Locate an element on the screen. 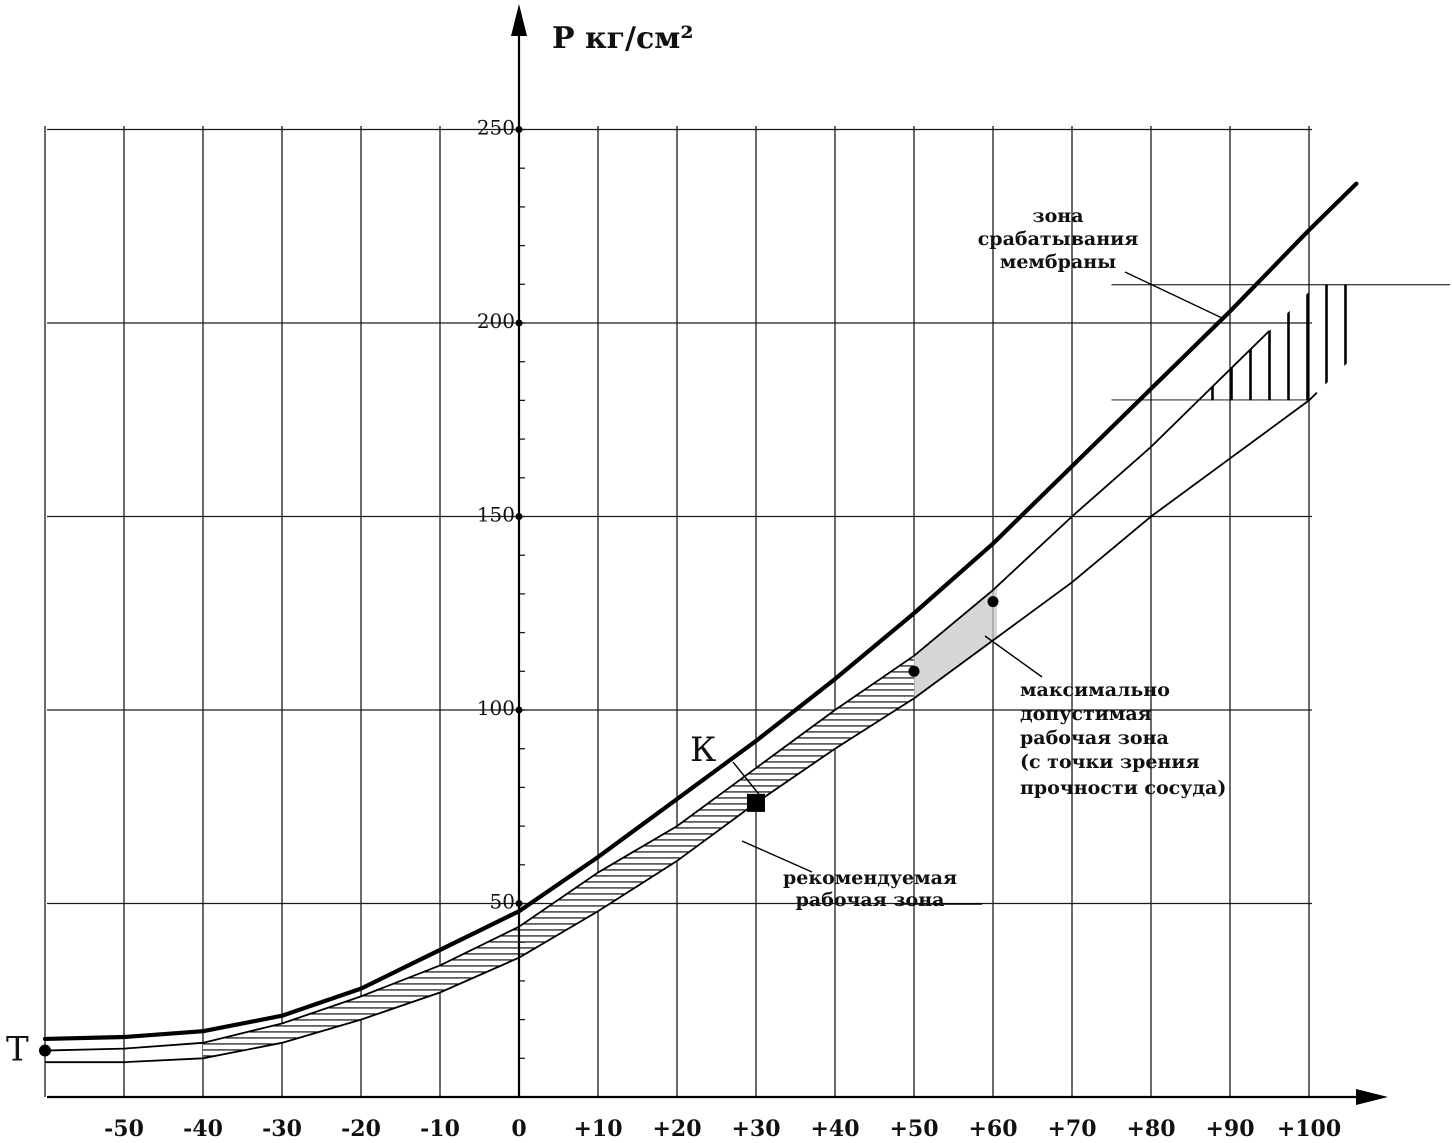  recommended-leader is located at coordinates (777, 856).